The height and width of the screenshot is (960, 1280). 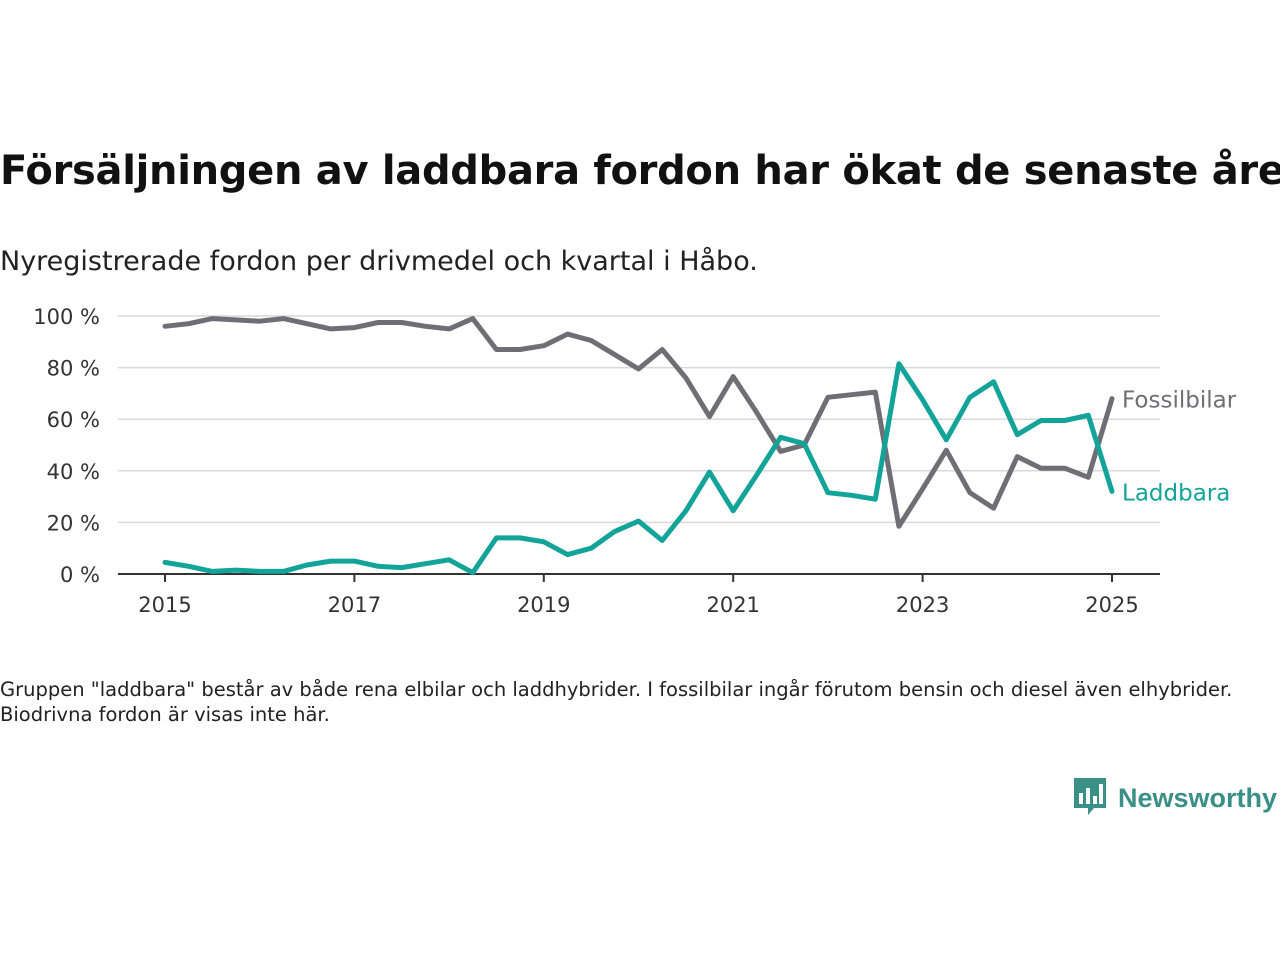 I want to click on x-tick-label: 2017, so click(x=354, y=605).